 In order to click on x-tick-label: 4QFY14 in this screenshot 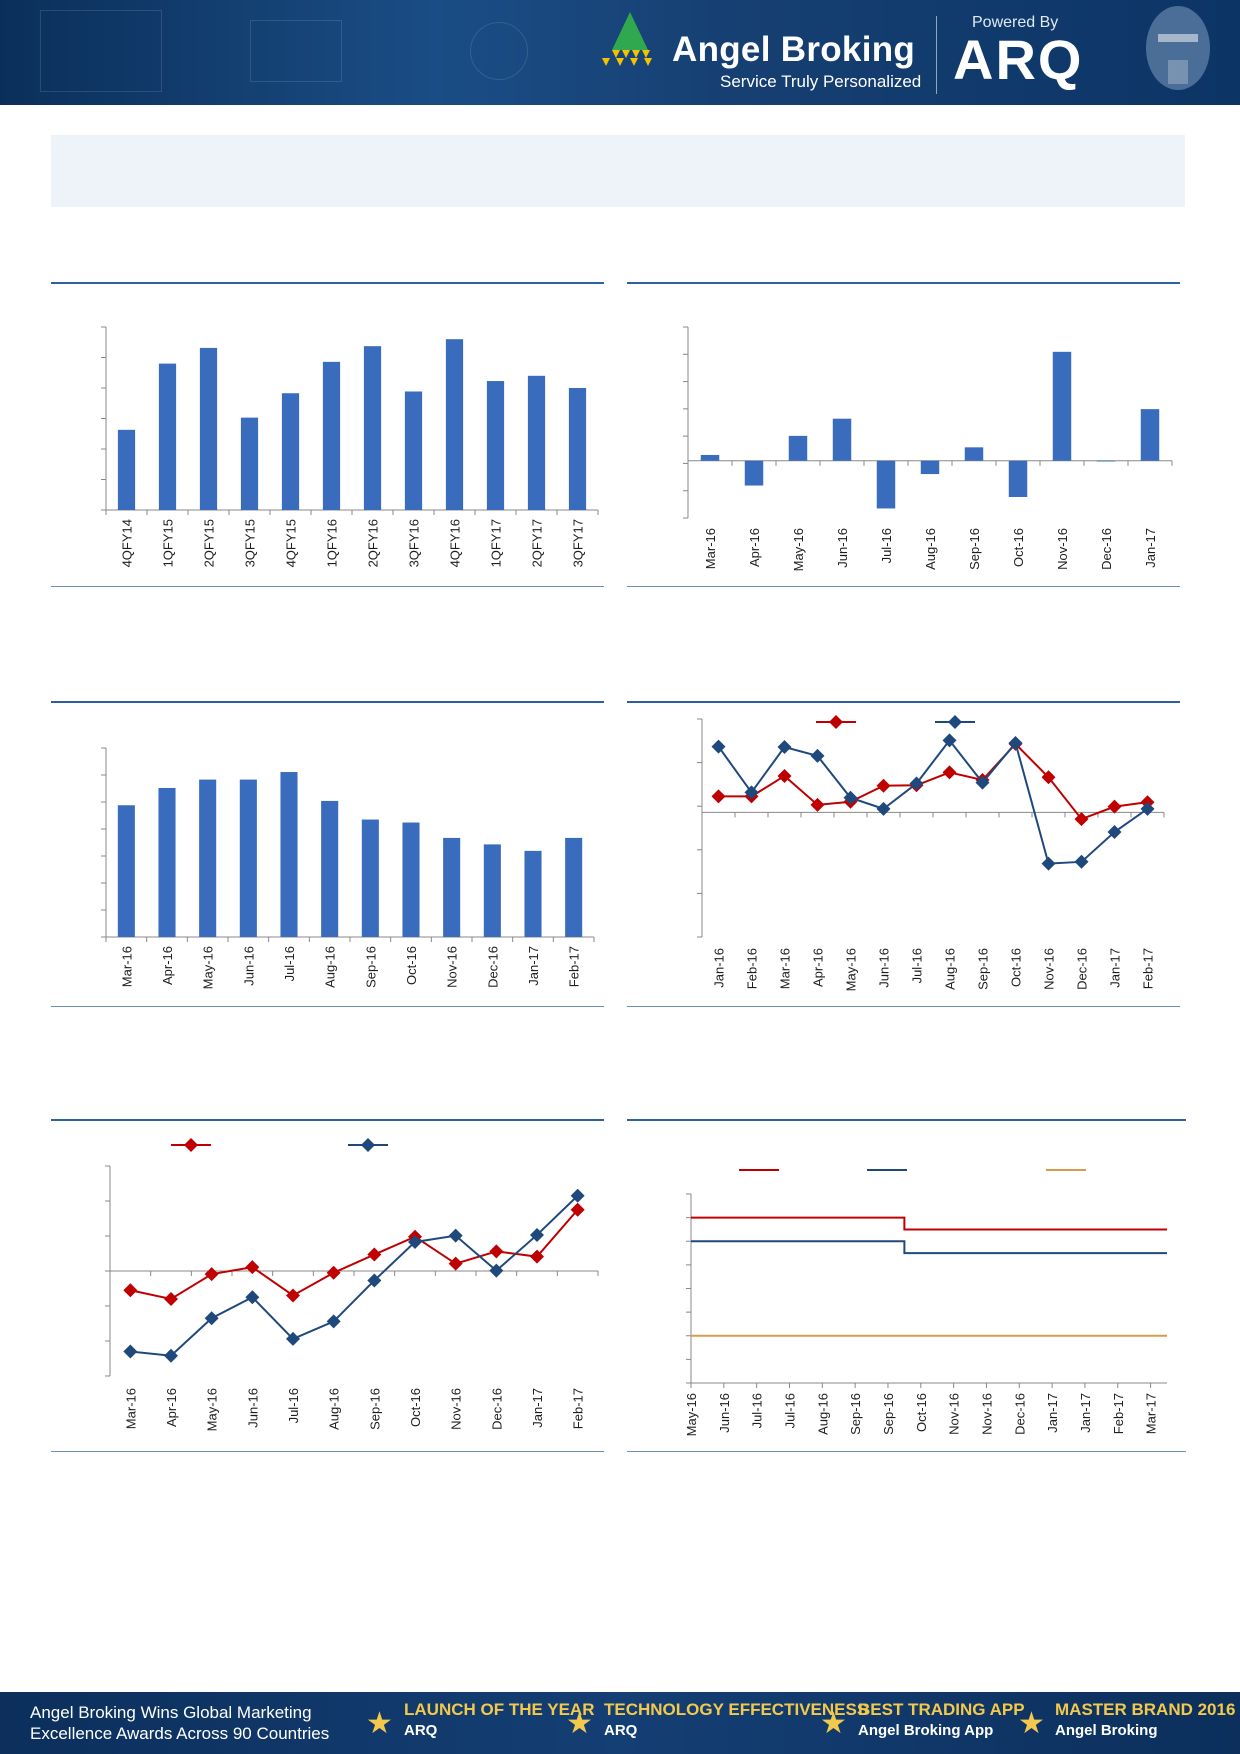, I will do `click(127, 543)`.